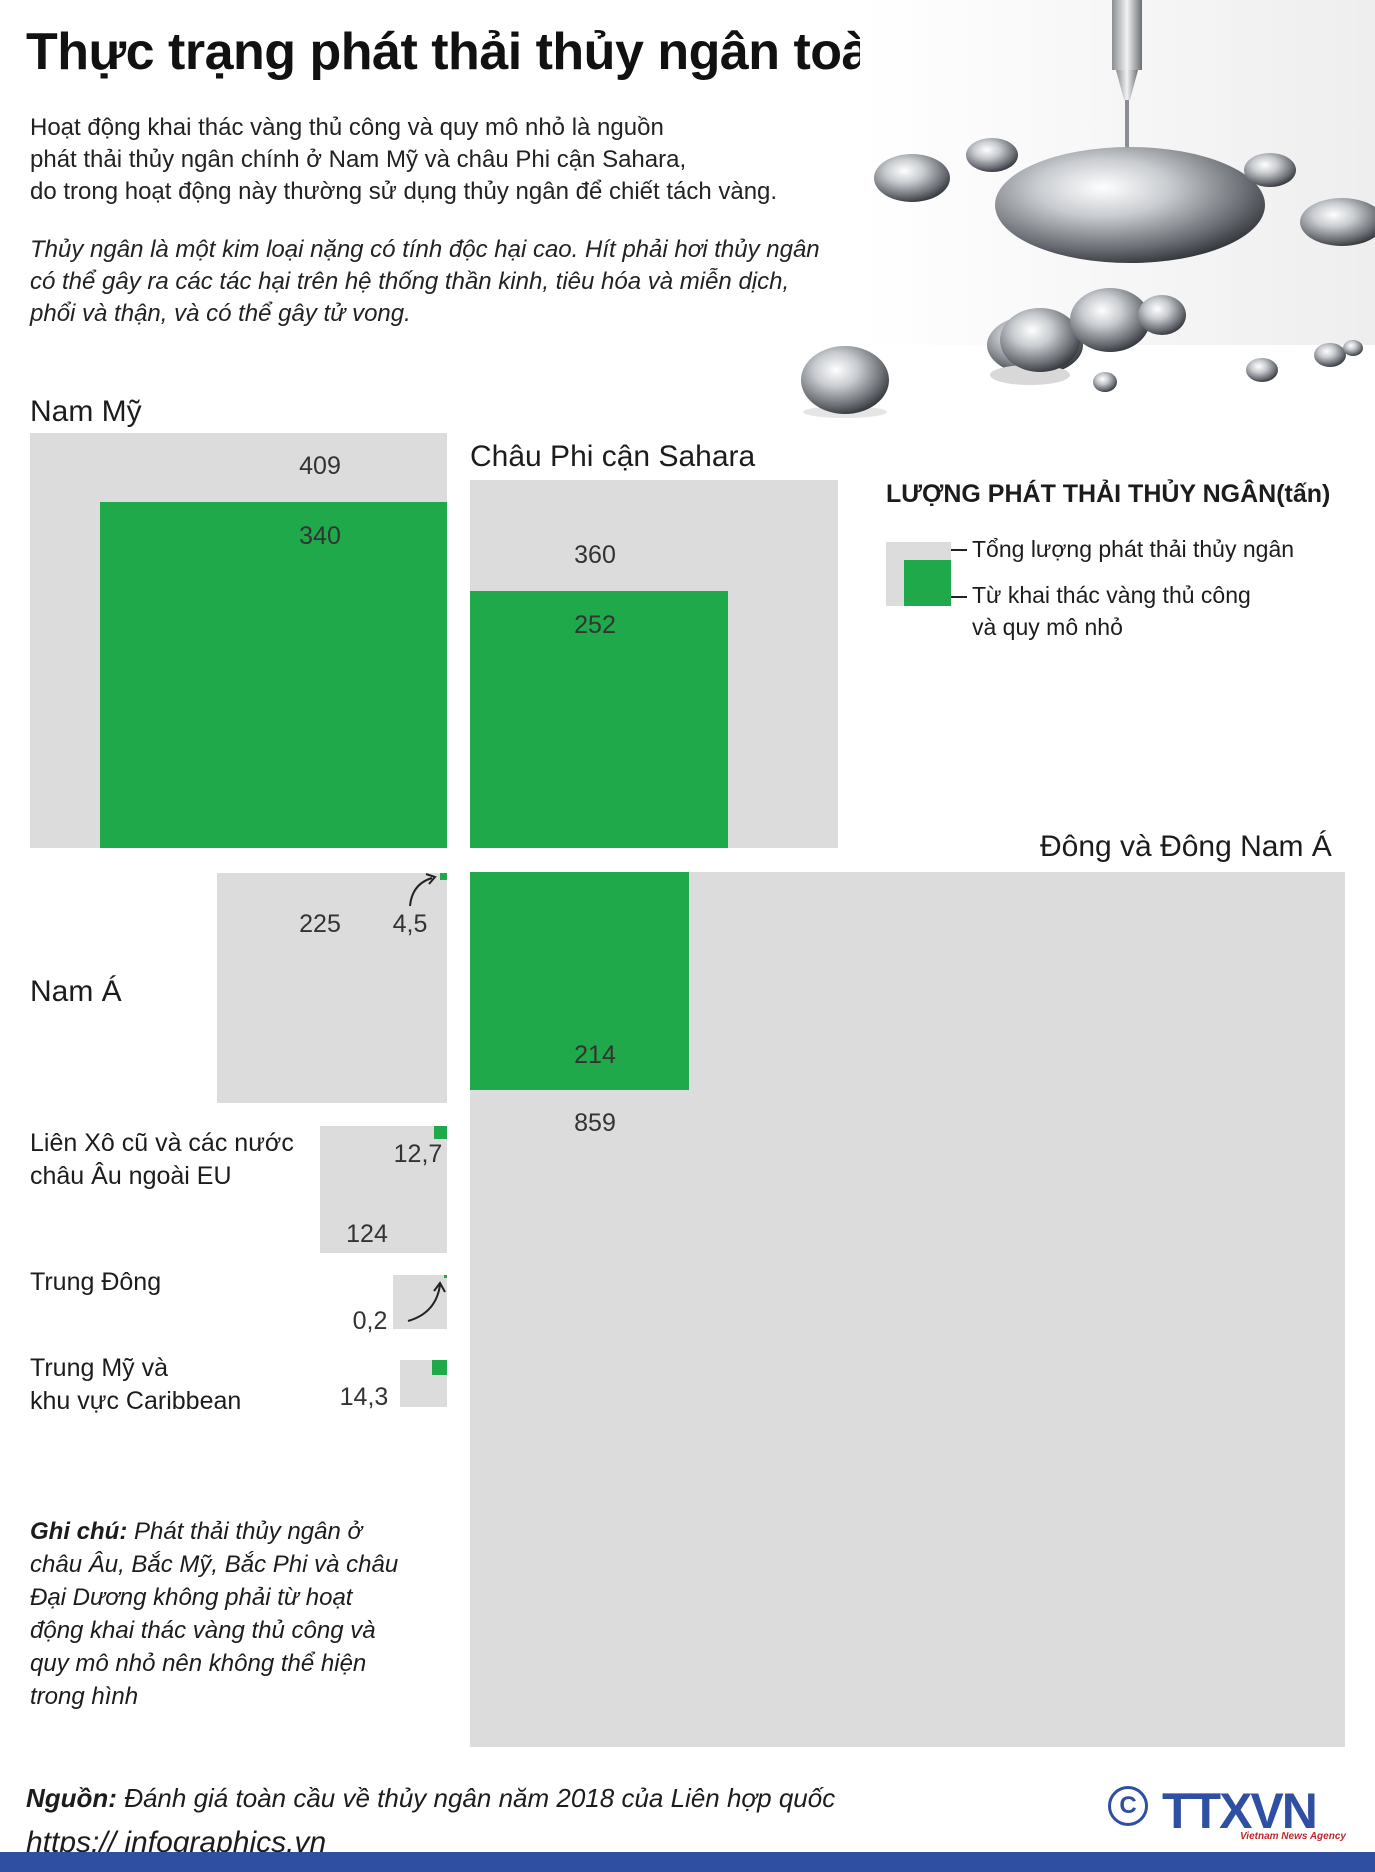 Image resolution: width=1375 pixels, height=1872 pixels. What do you see at coordinates (320, 924) in the screenshot?
I see `total-value-nam-a: 225` at bounding box center [320, 924].